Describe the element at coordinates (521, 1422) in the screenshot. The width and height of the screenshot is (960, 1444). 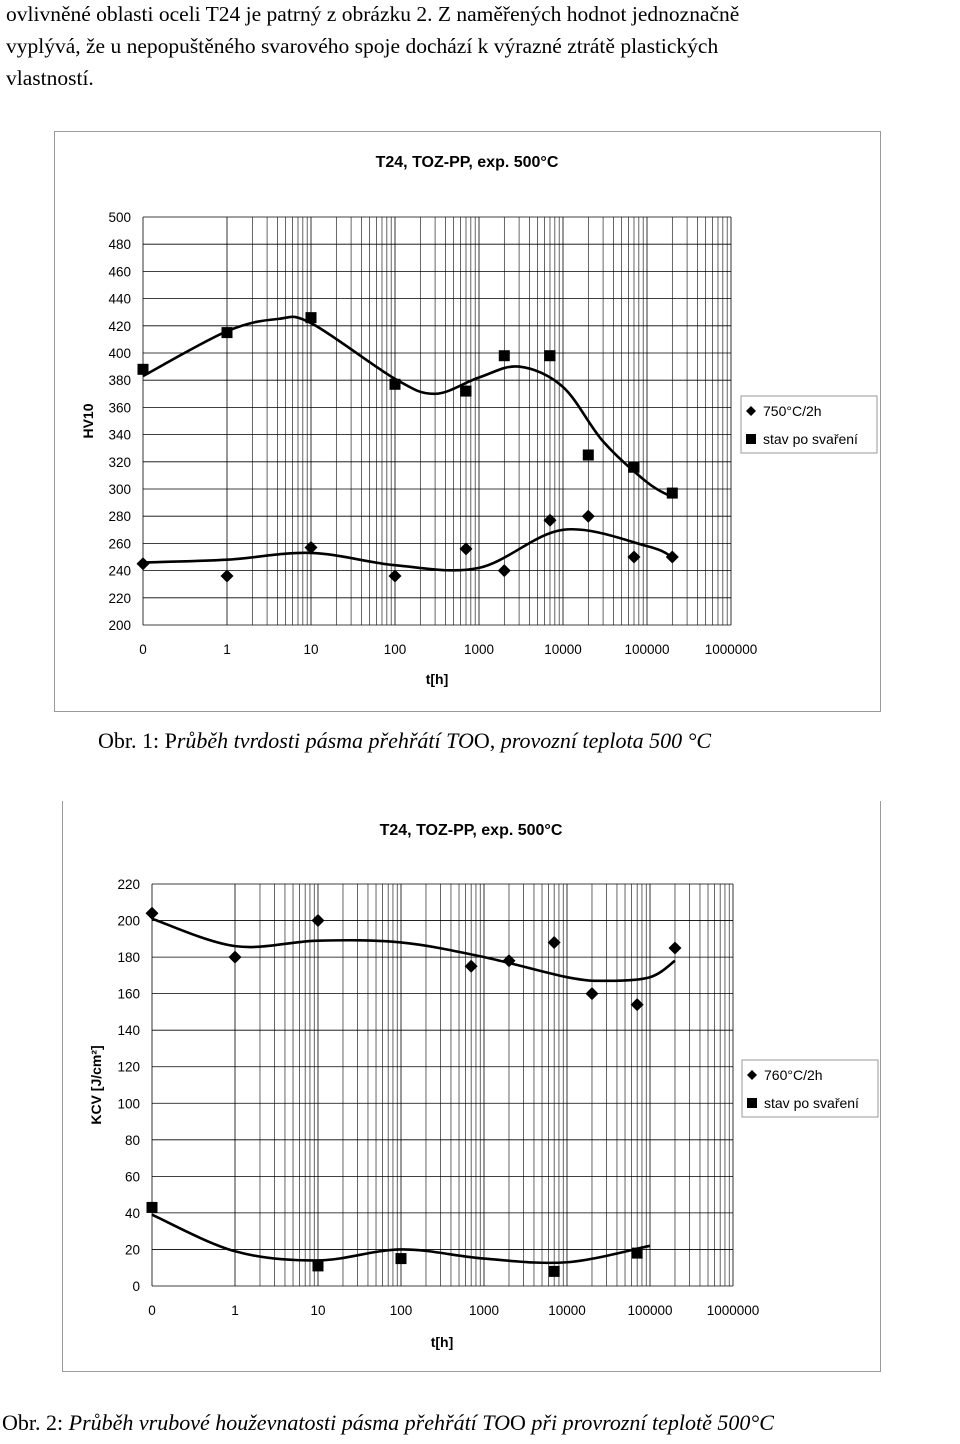
I see `figure-2-caption-mid: O` at that location.